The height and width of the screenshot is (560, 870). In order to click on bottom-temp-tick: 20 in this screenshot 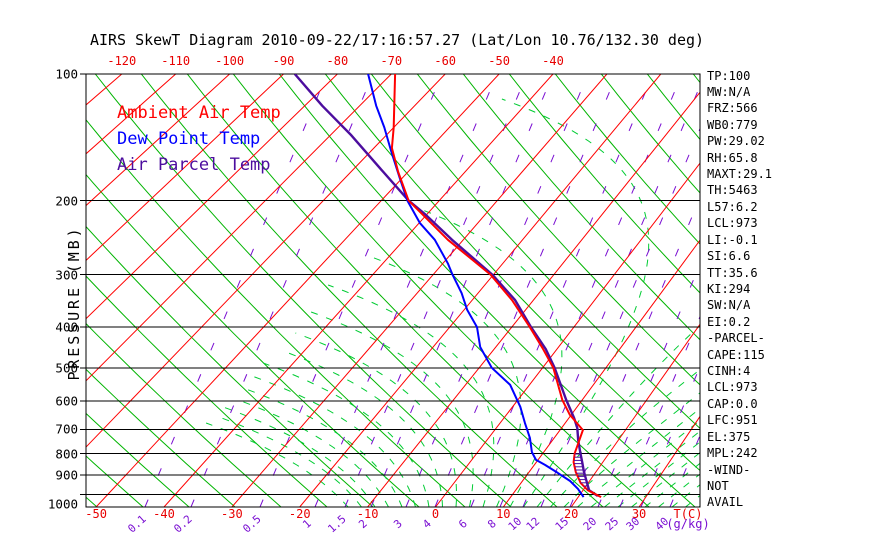, I will do `click(571, 514)`.